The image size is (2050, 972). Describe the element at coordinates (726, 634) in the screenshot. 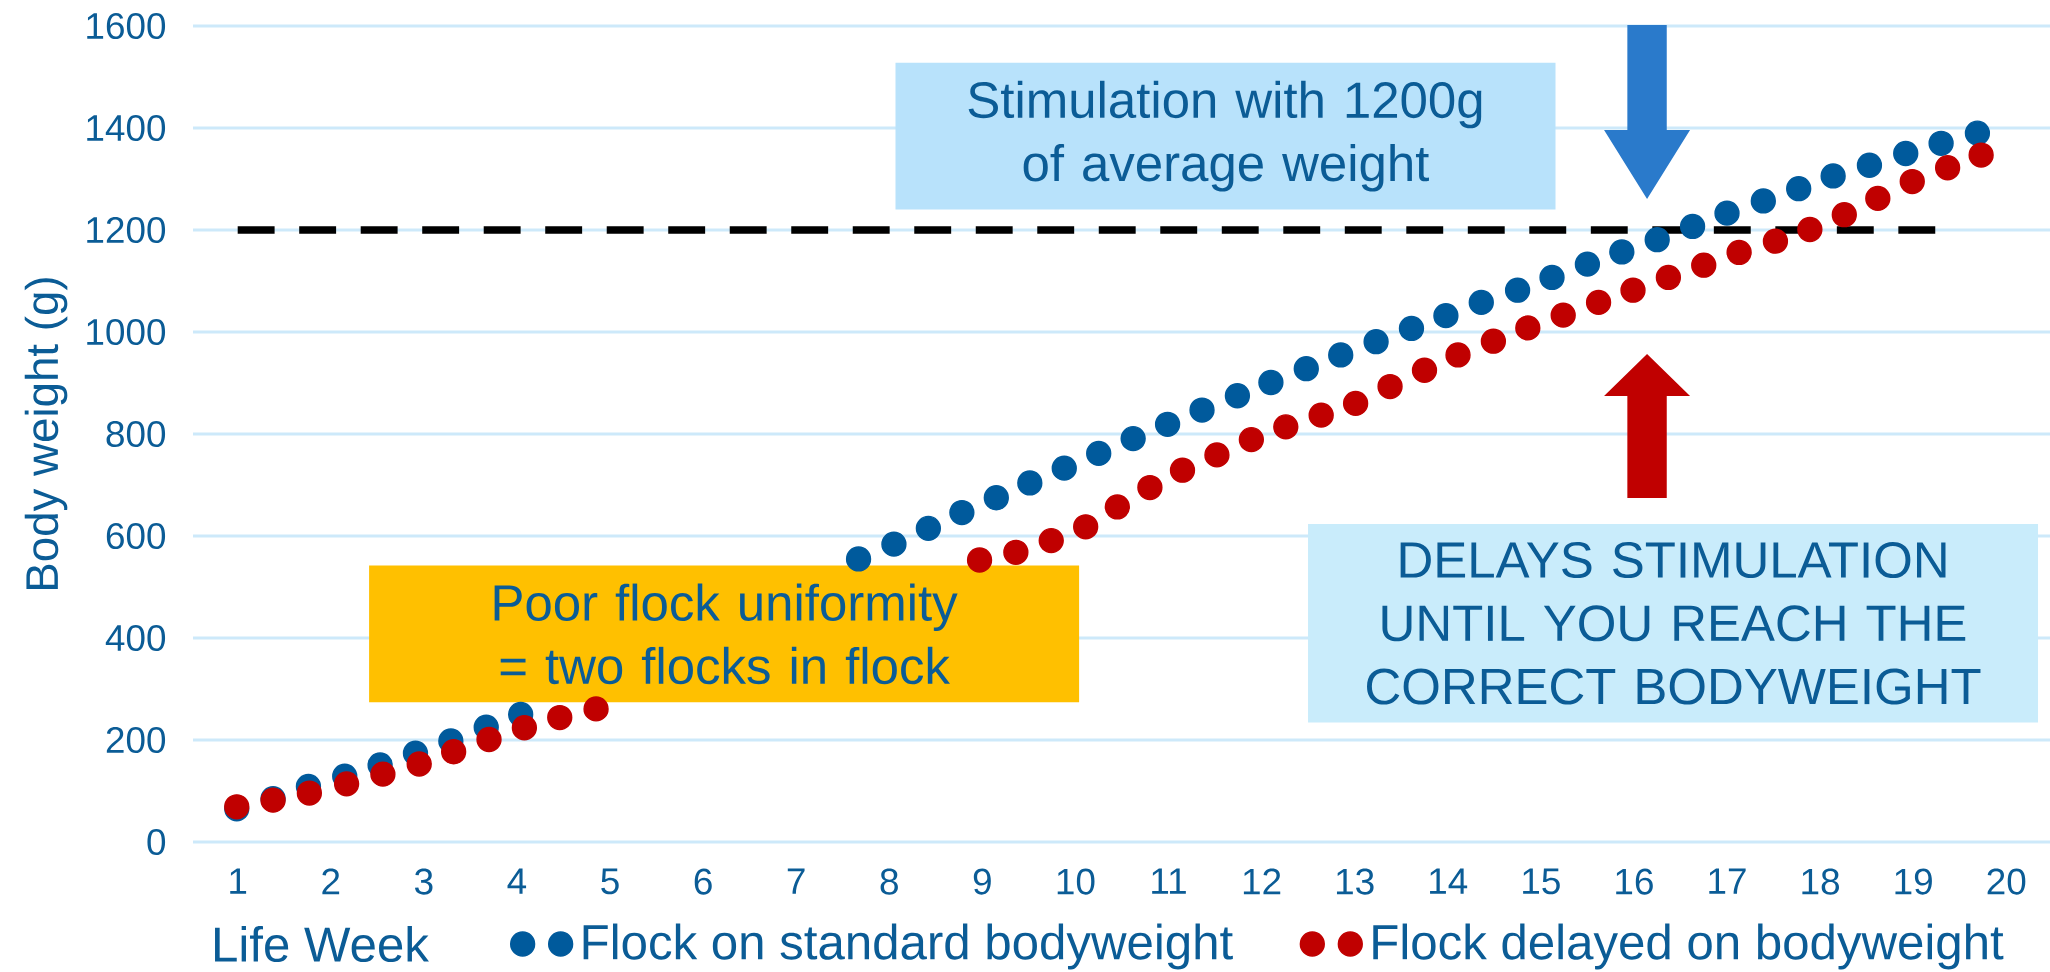

I see `annotation: Poor flock uniformity = two flocks in flock` at that location.